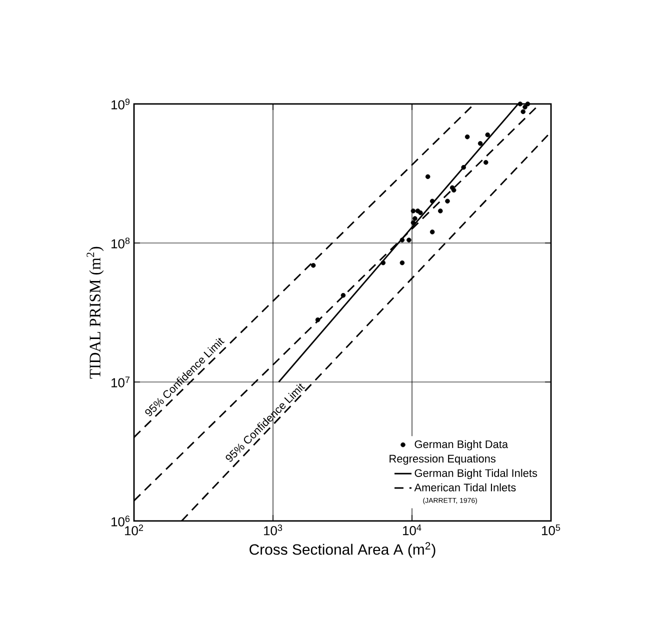 The image size is (653, 630). I want to click on legend-label: German Bight Data, so click(461, 445).